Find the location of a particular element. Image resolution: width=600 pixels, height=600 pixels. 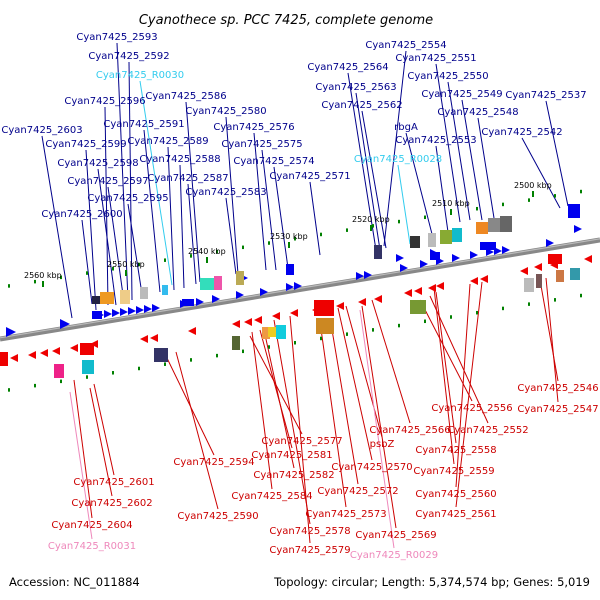

scale-tick-label: 2510 kbp is located at coordinates (451, 203).